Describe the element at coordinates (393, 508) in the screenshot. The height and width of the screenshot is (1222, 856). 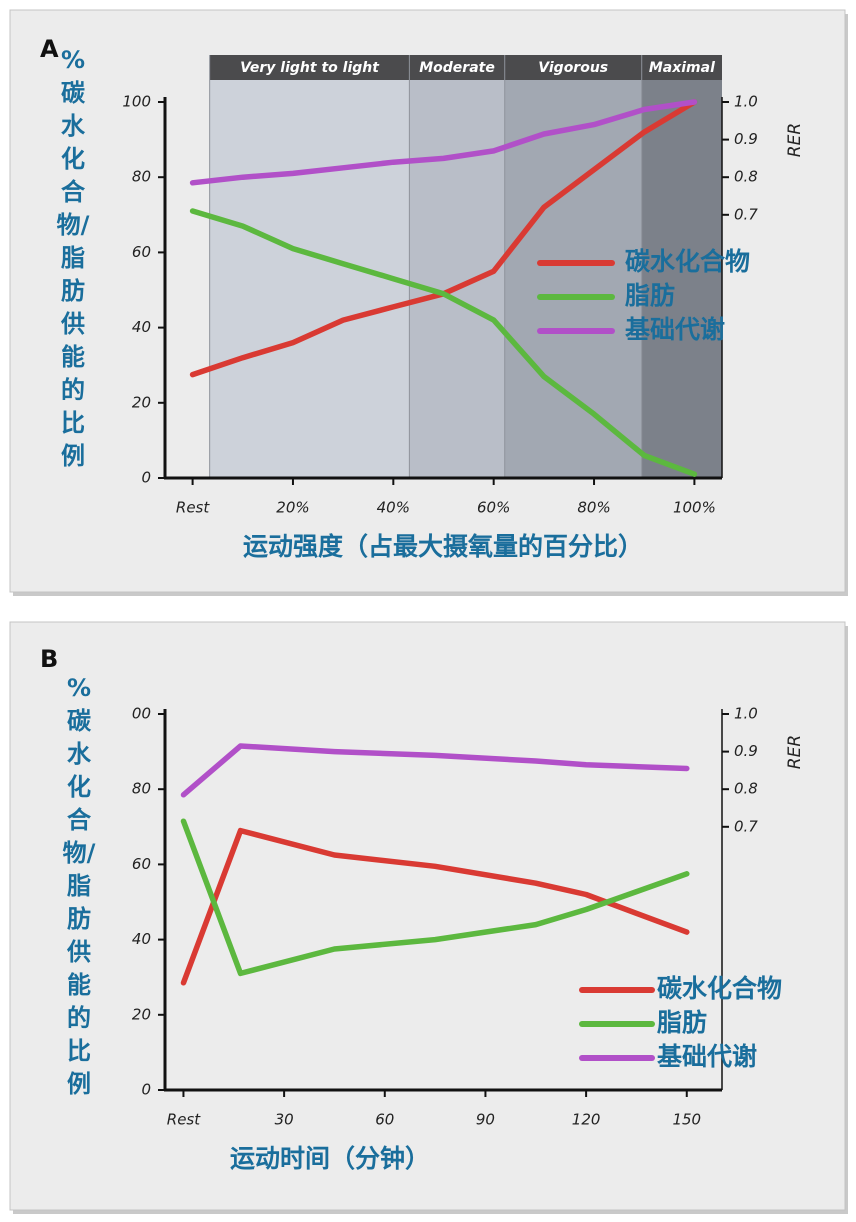
I see `x-tick-label: 40%` at that location.